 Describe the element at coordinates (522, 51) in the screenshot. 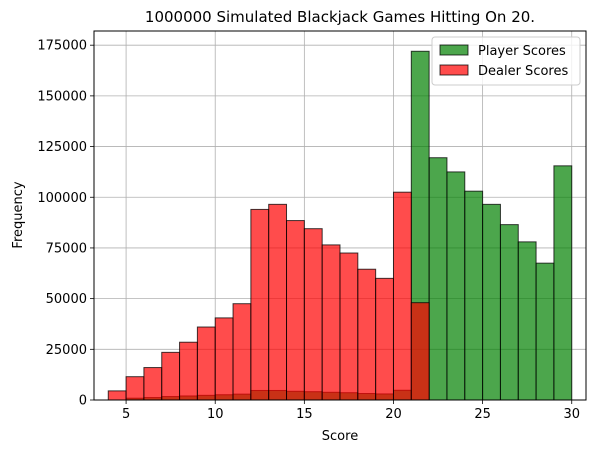

I see `legend-label-player: Player Scores` at that location.